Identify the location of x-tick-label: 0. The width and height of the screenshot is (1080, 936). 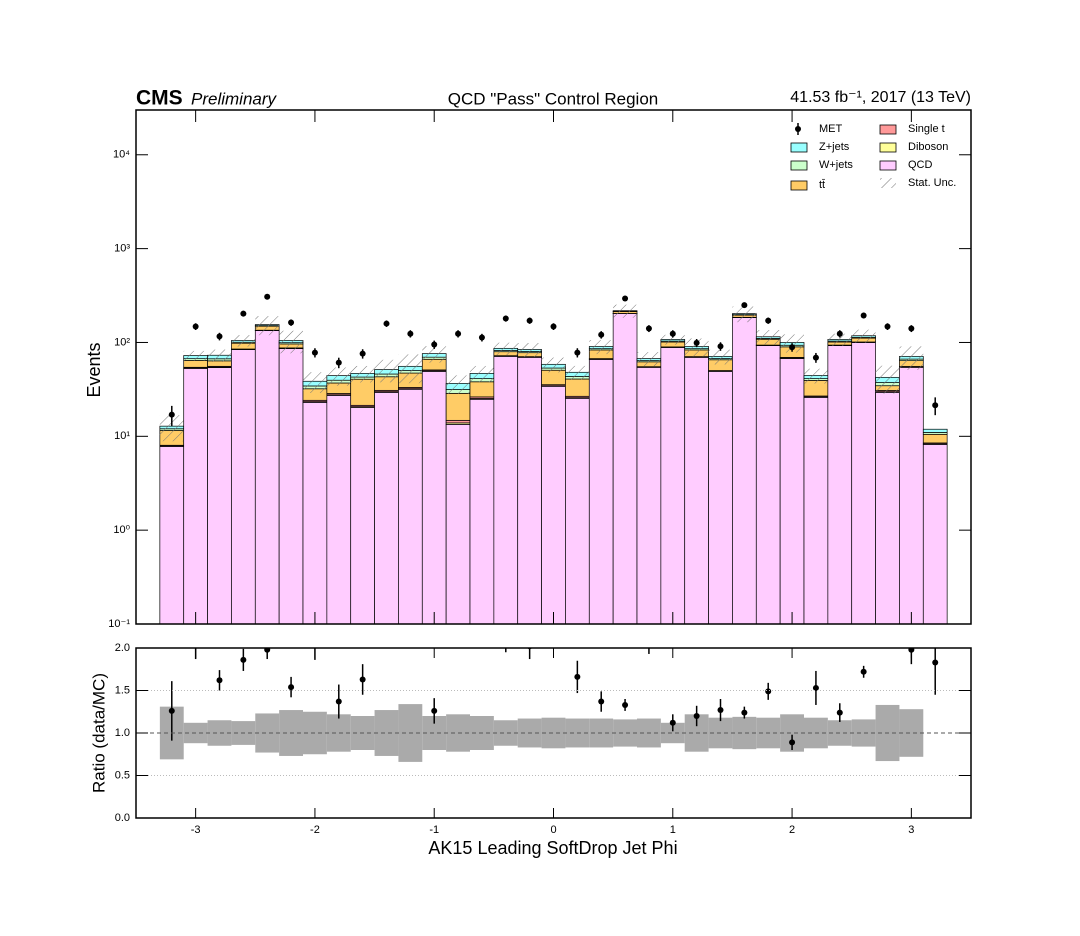
(553, 830).